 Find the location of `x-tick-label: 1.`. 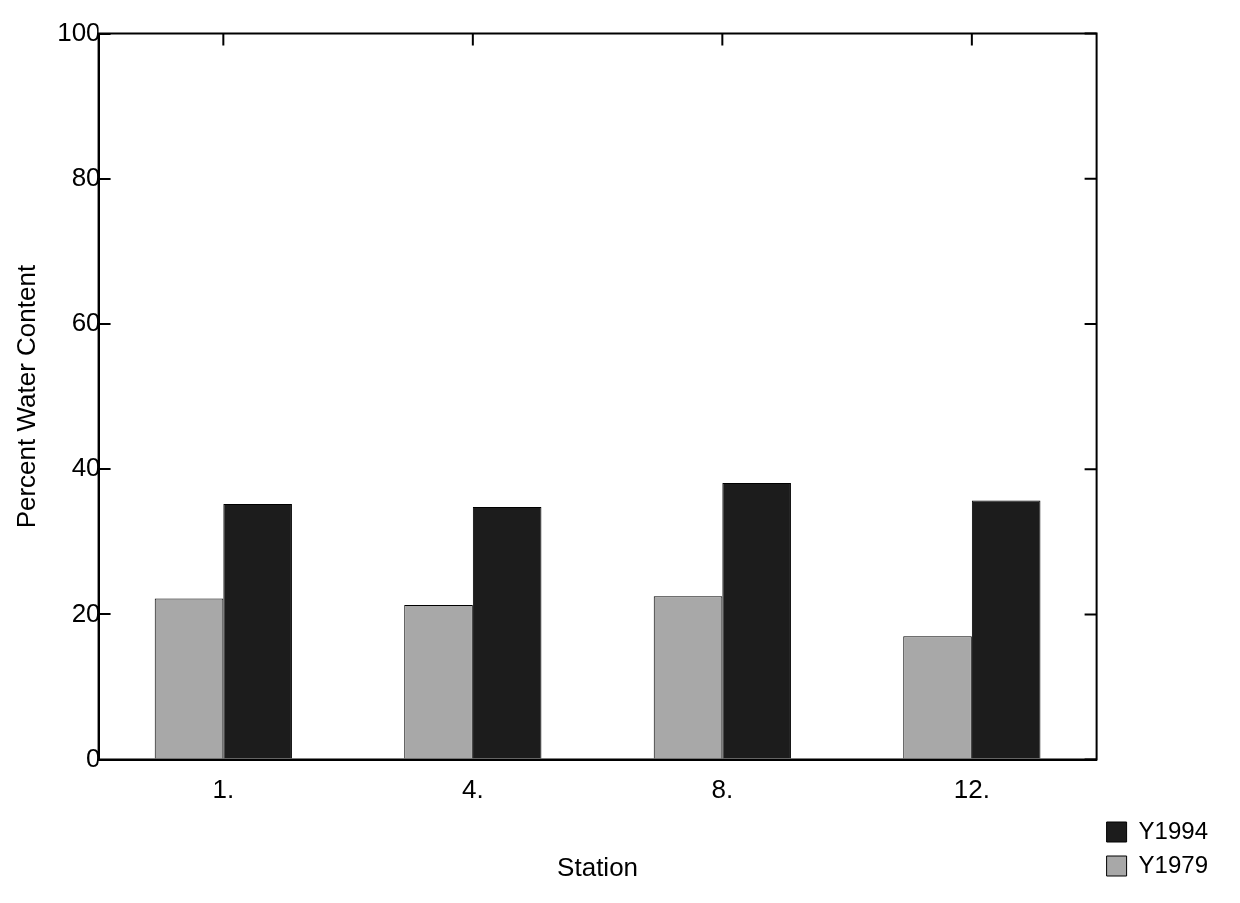

x-tick-label: 1. is located at coordinates (223, 789).